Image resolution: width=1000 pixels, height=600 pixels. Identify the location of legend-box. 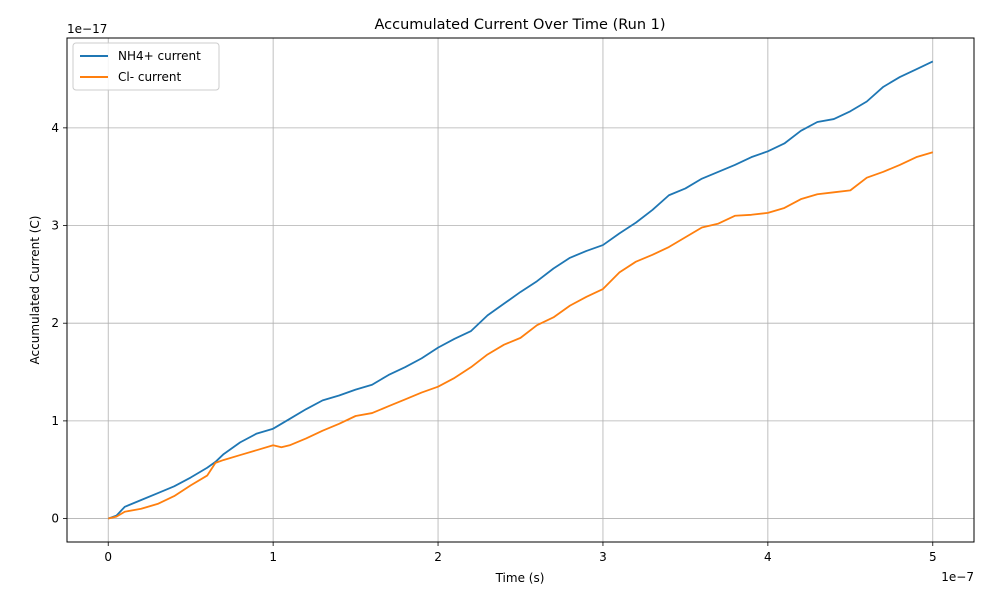
(146, 66).